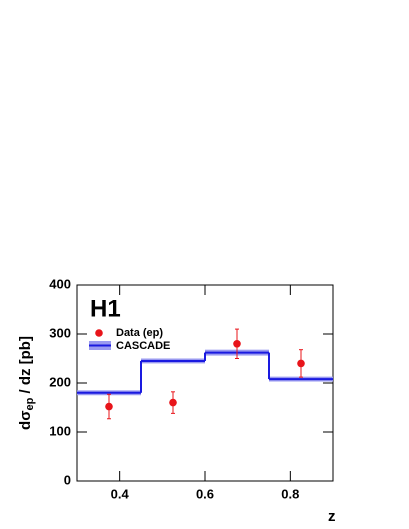 This screenshot has width=409, height=529. I want to click on y-tick-label: 300, so click(60, 332).